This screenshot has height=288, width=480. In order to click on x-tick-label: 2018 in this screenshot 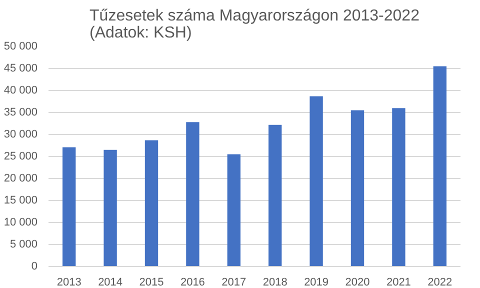, I will do `click(275, 282)`.